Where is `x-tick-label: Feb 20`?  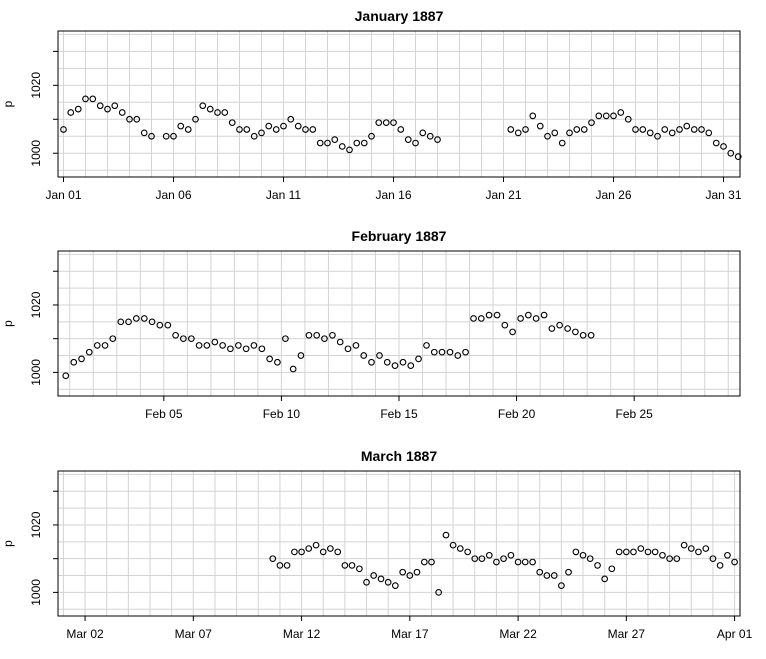
x-tick-label: Feb 20 is located at coordinates (517, 414).